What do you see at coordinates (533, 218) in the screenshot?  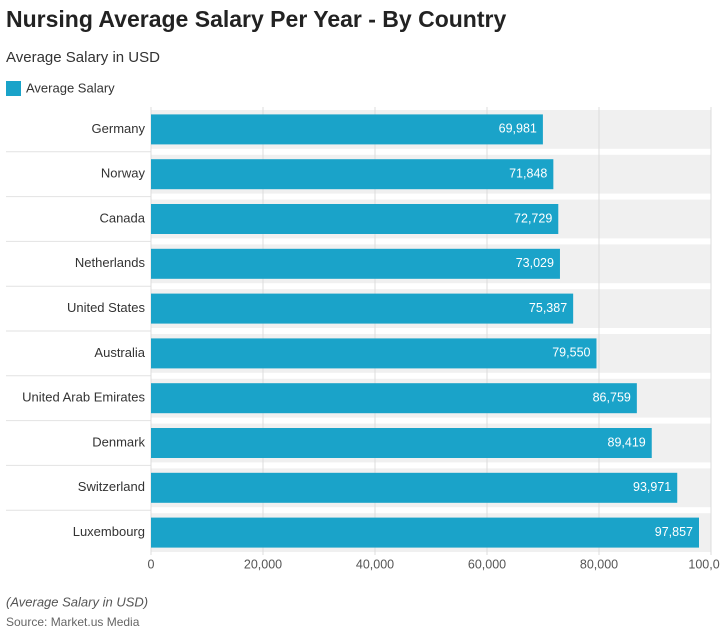 I see `value-label: 72,729` at bounding box center [533, 218].